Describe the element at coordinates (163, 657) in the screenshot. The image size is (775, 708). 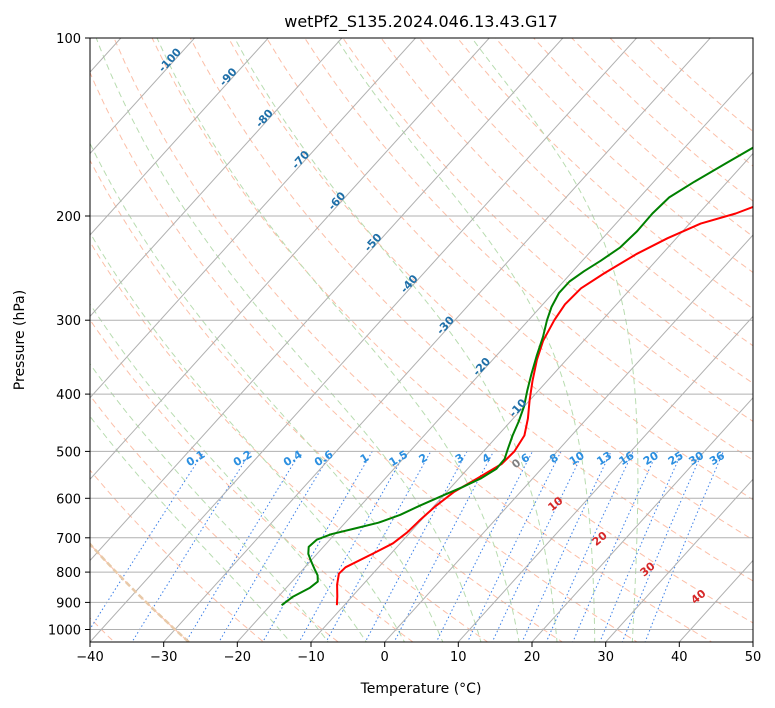
I see `x-tick-label: −30` at that location.